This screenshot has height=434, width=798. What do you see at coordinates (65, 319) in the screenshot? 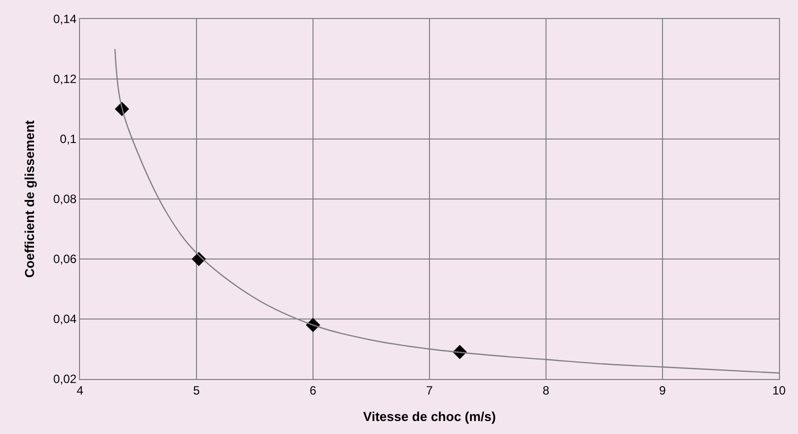
I see `y-tick-label: 0,04` at bounding box center [65, 319].